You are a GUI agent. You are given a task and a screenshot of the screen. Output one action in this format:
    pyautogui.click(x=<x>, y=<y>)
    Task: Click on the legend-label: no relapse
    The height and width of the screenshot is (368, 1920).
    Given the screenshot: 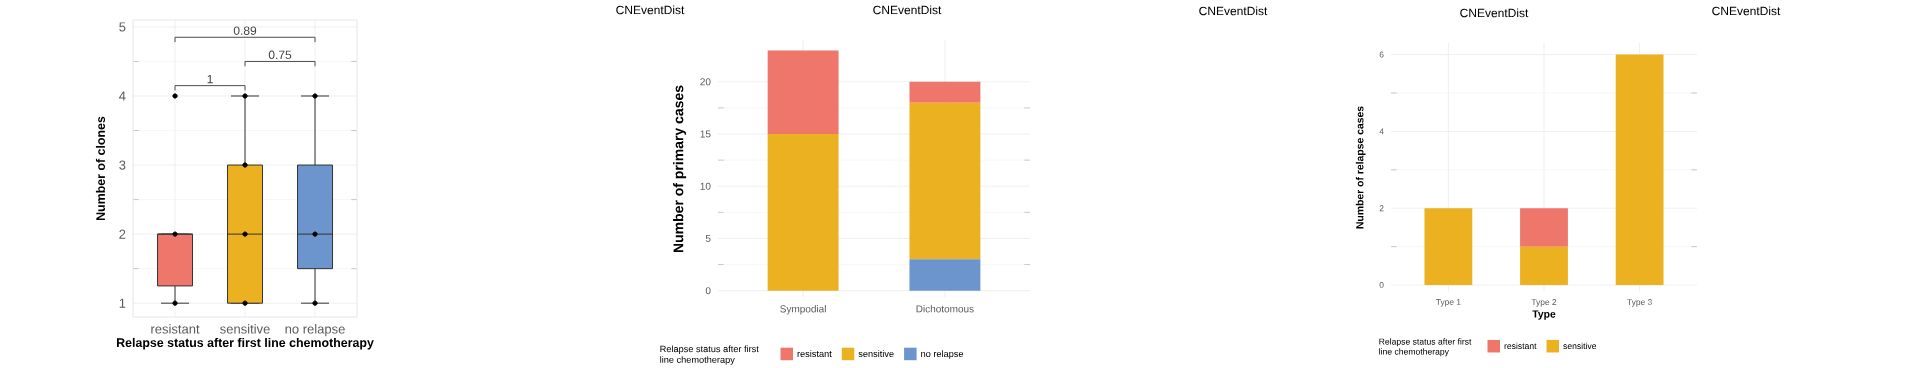 What is the action you would take?
    pyautogui.click(x=942, y=354)
    